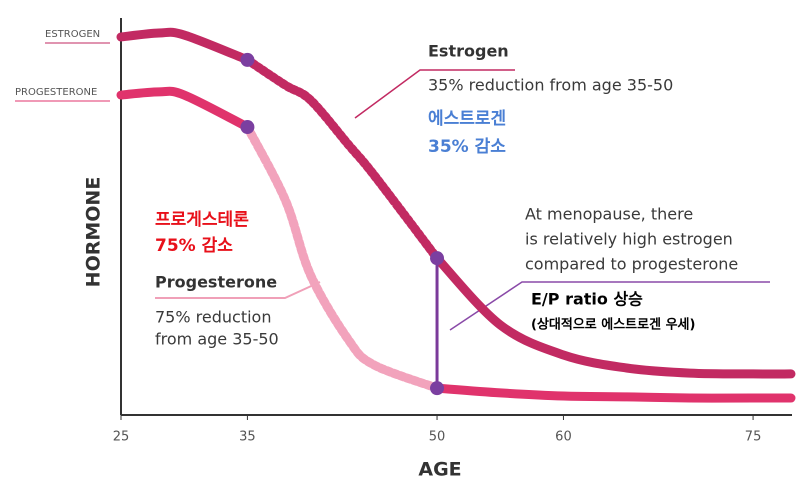 Image resolution: width=806 pixels, height=500 pixels. What do you see at coordinates (94, 232) in the screenshot?
I see `y-axis-title: HORMONE` at bounding box center [94, 232].